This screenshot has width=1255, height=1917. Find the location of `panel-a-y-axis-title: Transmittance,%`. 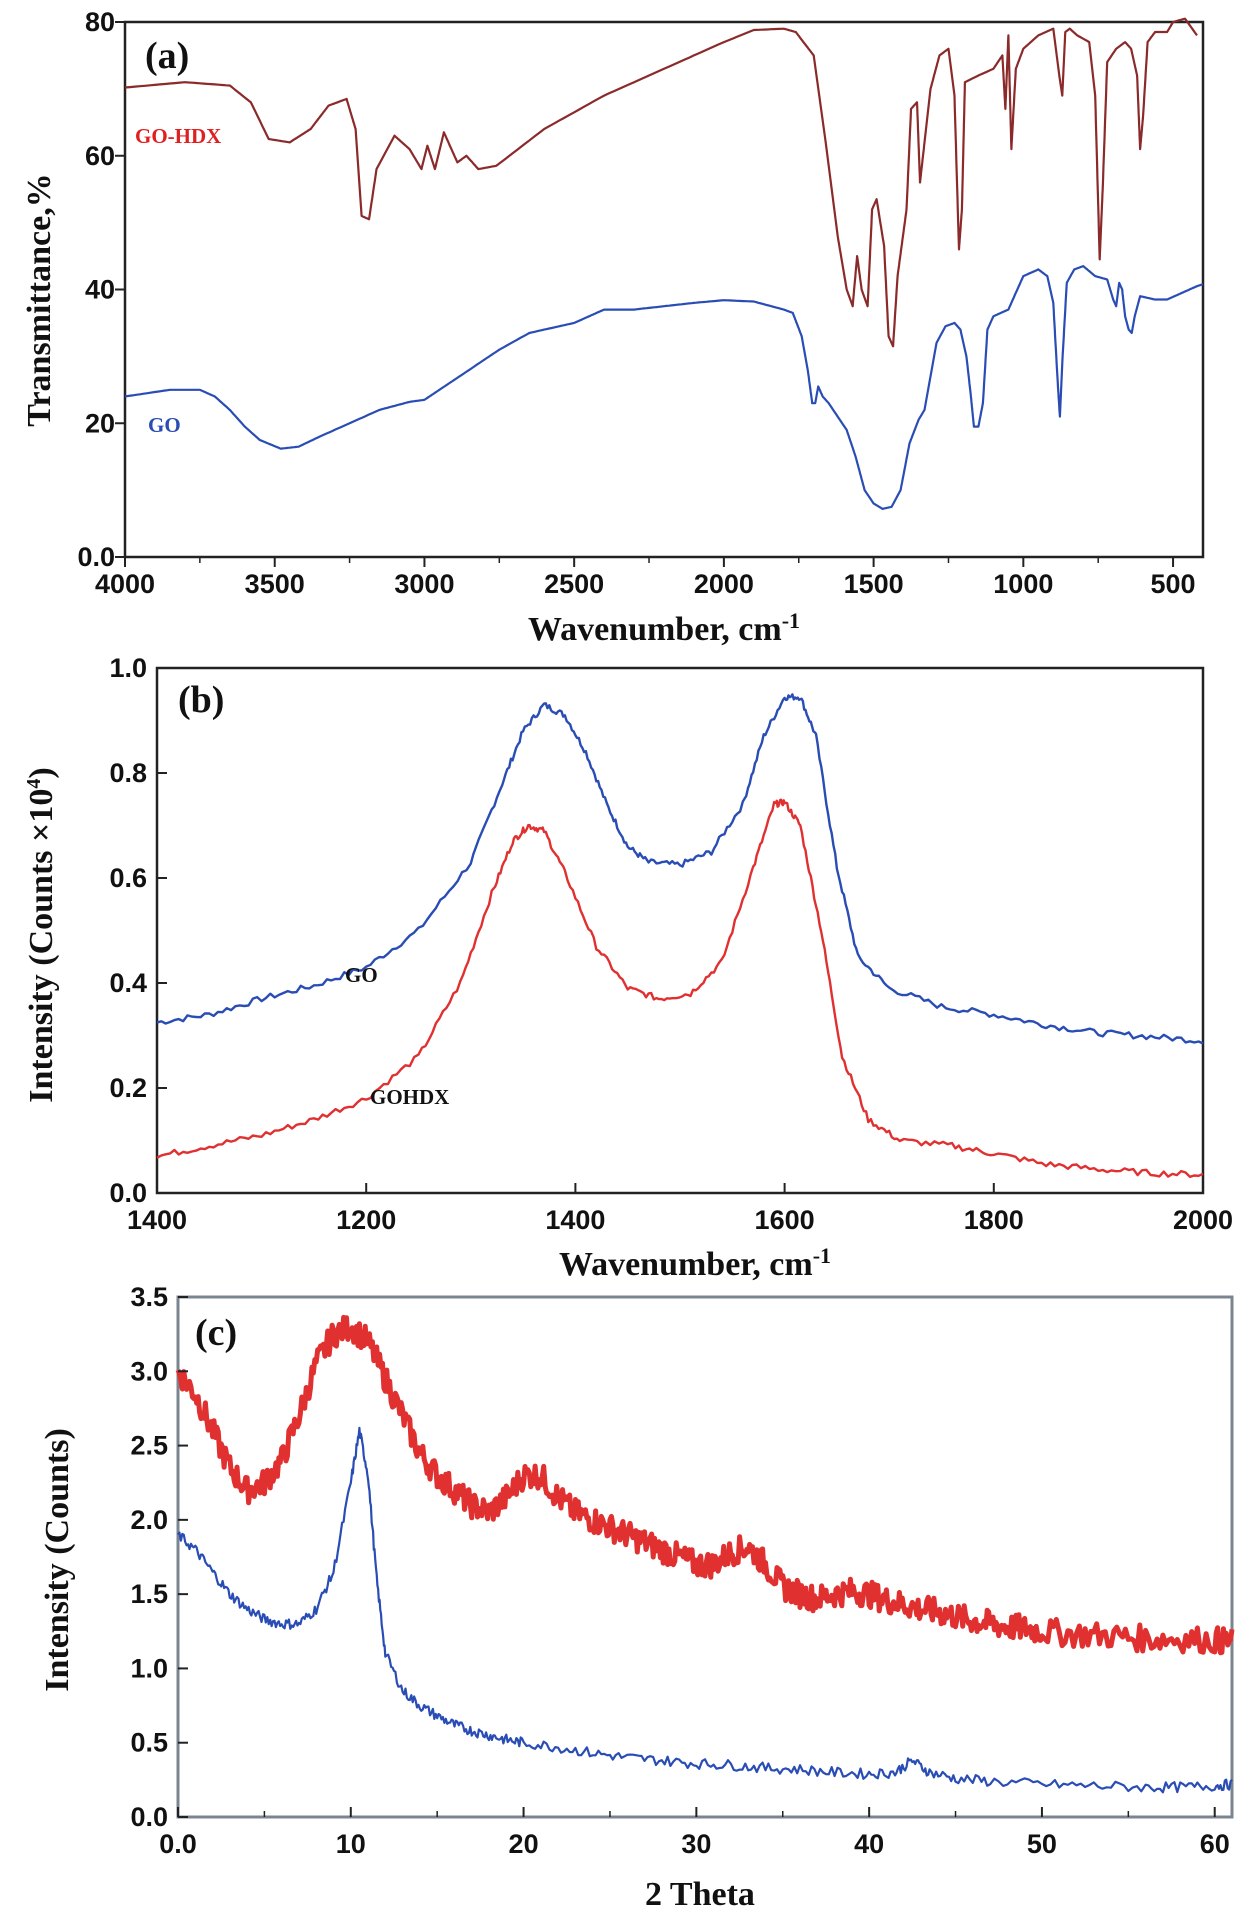

panel-a-y-axis-title: Transmittance,% is located at coordinates (39, 299).